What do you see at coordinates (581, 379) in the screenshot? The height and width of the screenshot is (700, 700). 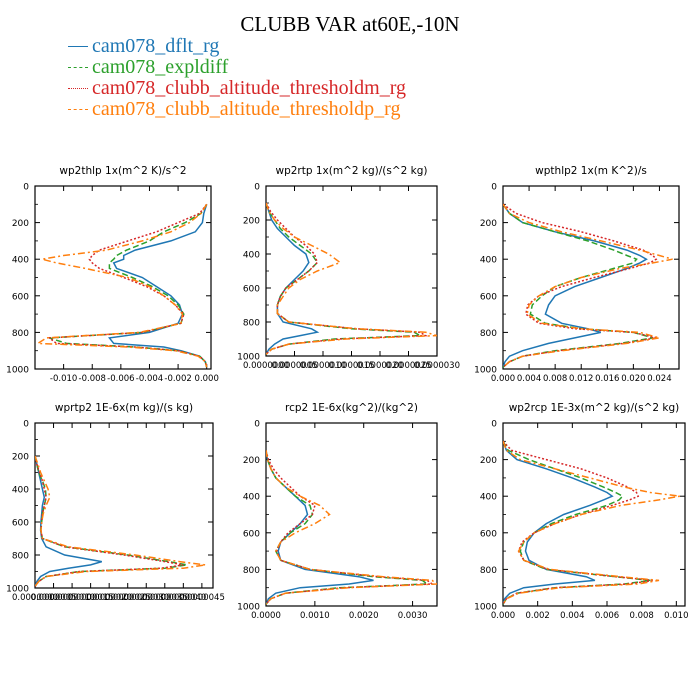 I see `x-tick-label: 0.012` at bounding box center [581, 379].